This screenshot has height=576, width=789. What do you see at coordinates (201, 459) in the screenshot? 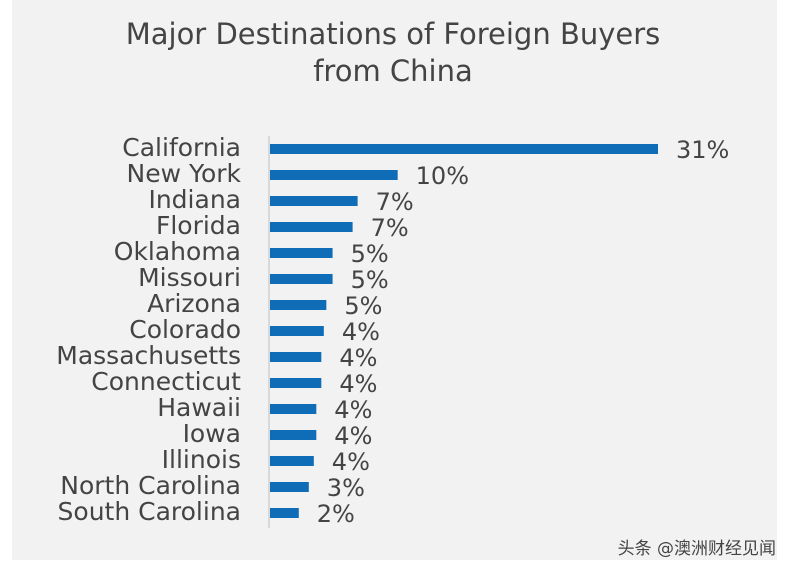
I see `category-label: Illinois` at bounding box center [201, 459].